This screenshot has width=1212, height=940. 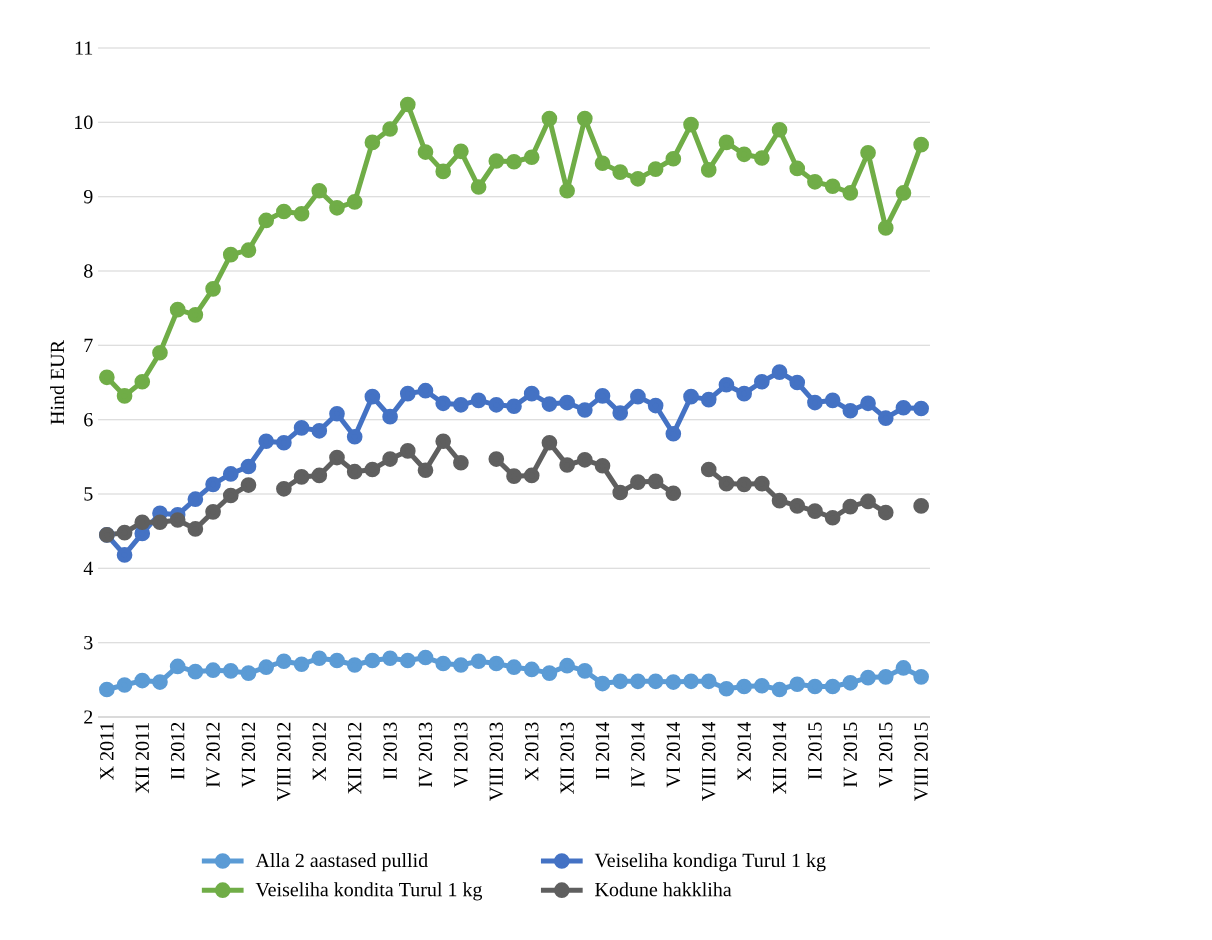 What do you see at coordinates (496, 761) in the screenshot?
I see `x-tick-label: VIII 2013` at bounding box center [496, 761].